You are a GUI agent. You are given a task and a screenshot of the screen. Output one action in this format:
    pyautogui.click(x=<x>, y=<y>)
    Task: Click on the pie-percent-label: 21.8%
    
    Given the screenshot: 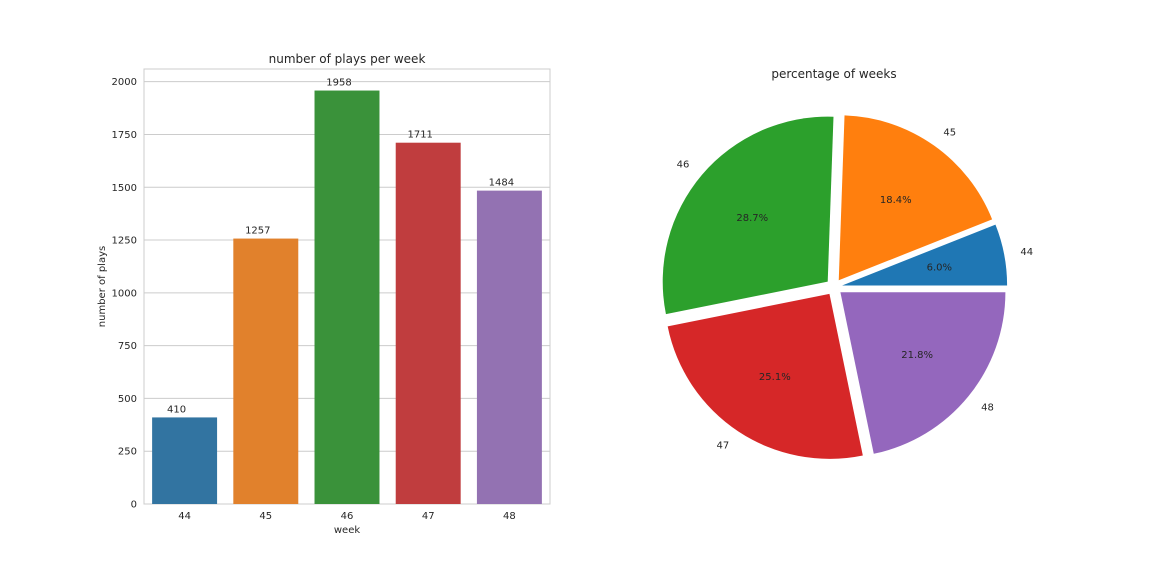 What is the action you would take?
    pyautogui.click(x=917, y=355)
    